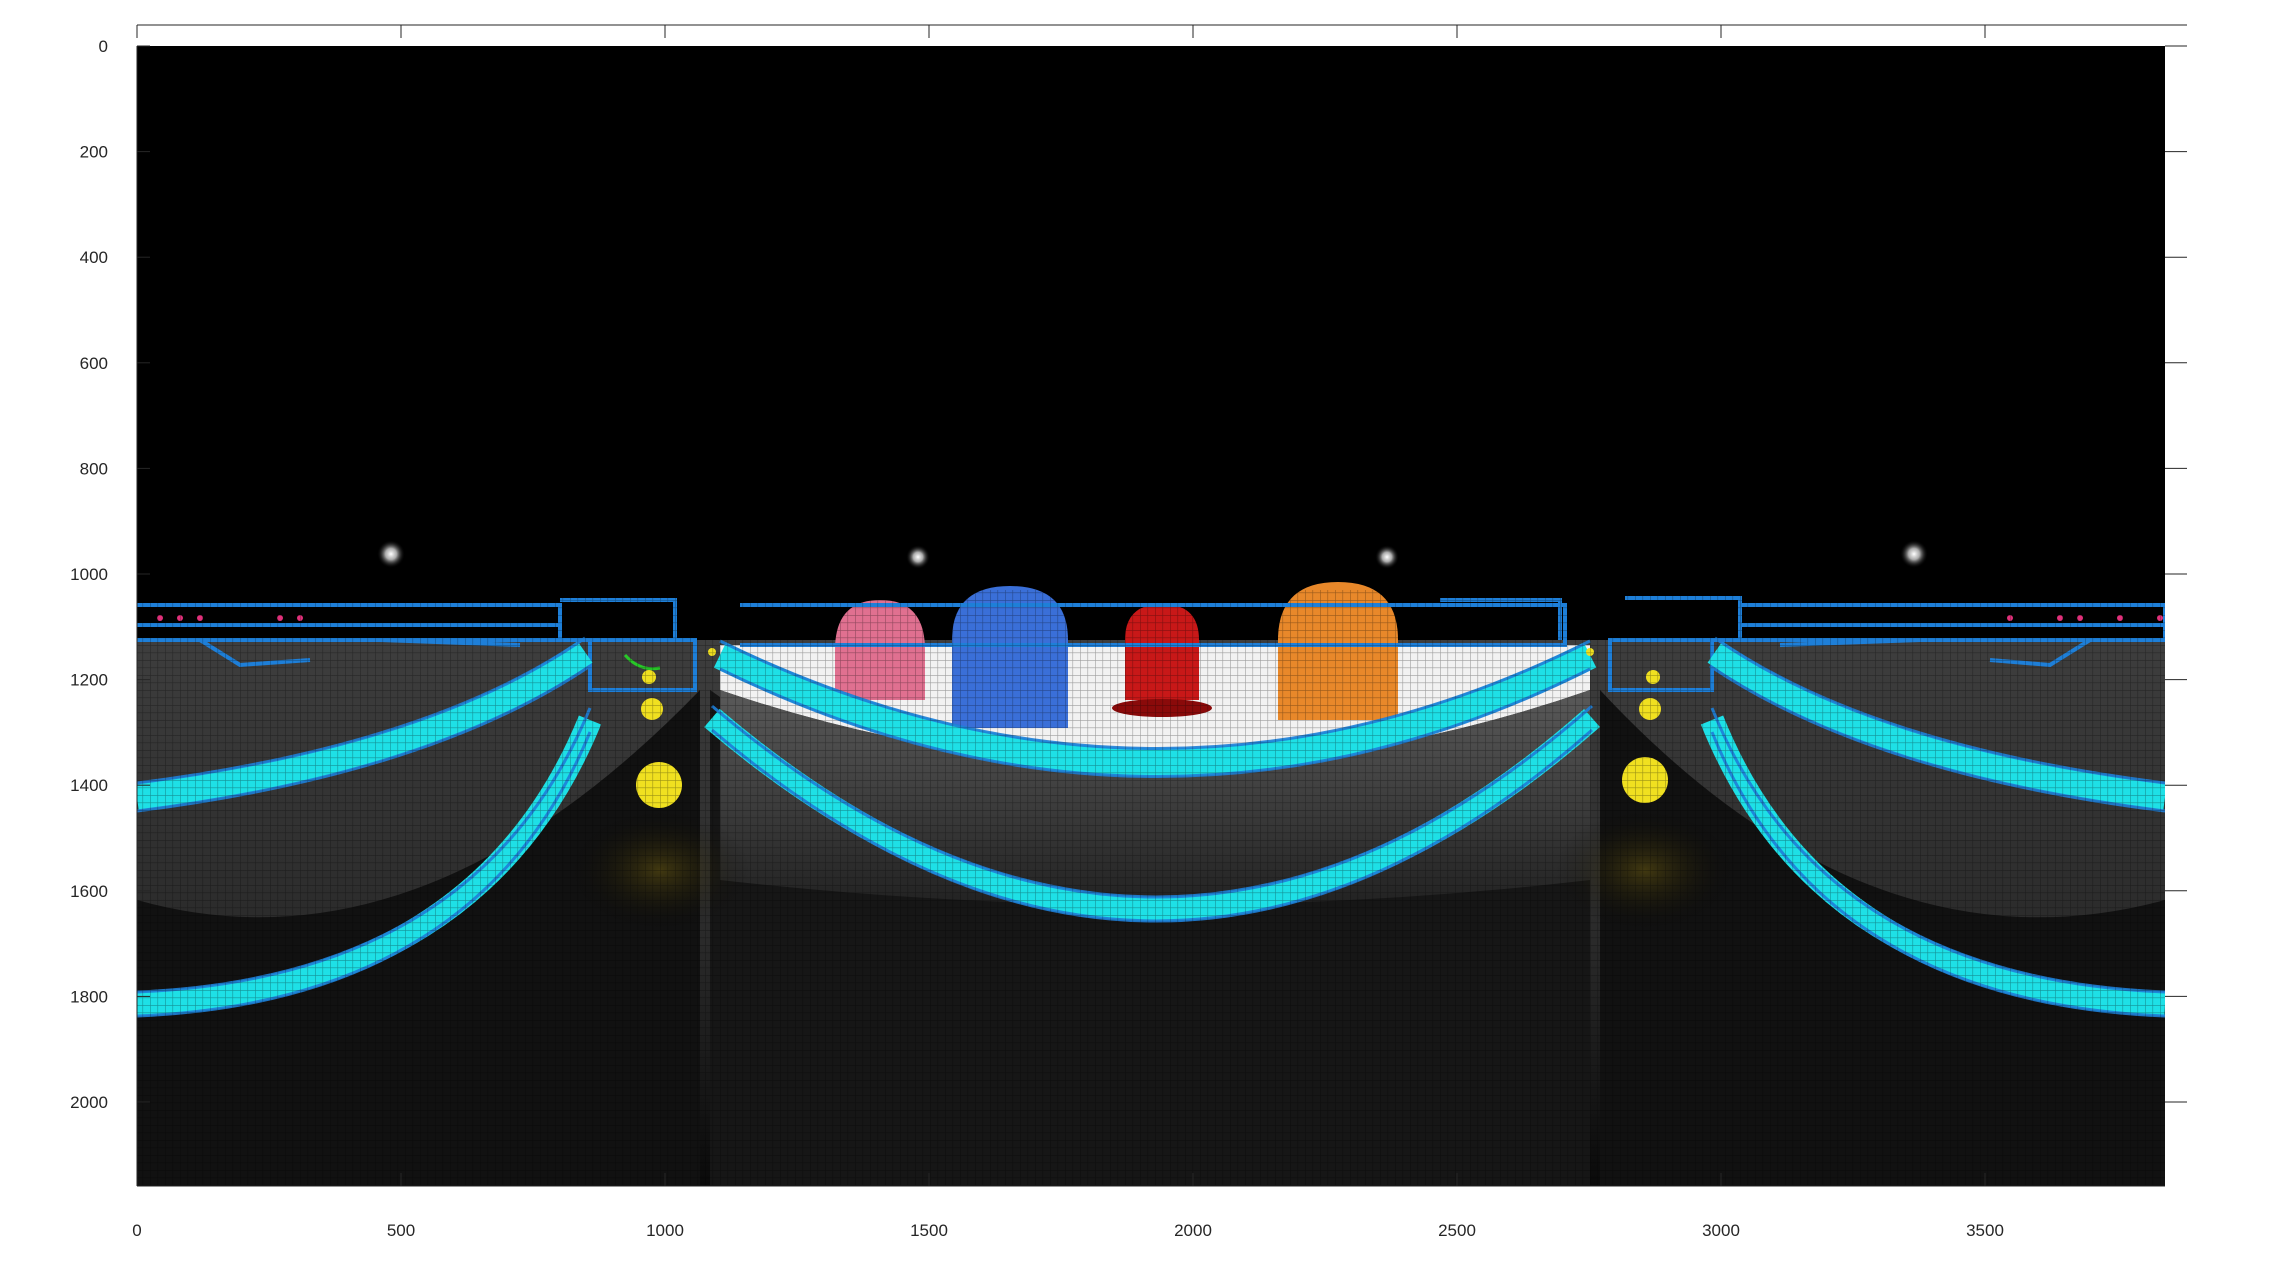 Image resolution: width=2272 pixels, height=1270 pixels. Describe the element at coordinates (136, 1230) in the screenshot. I see `x-tick-label: 0` at that location.